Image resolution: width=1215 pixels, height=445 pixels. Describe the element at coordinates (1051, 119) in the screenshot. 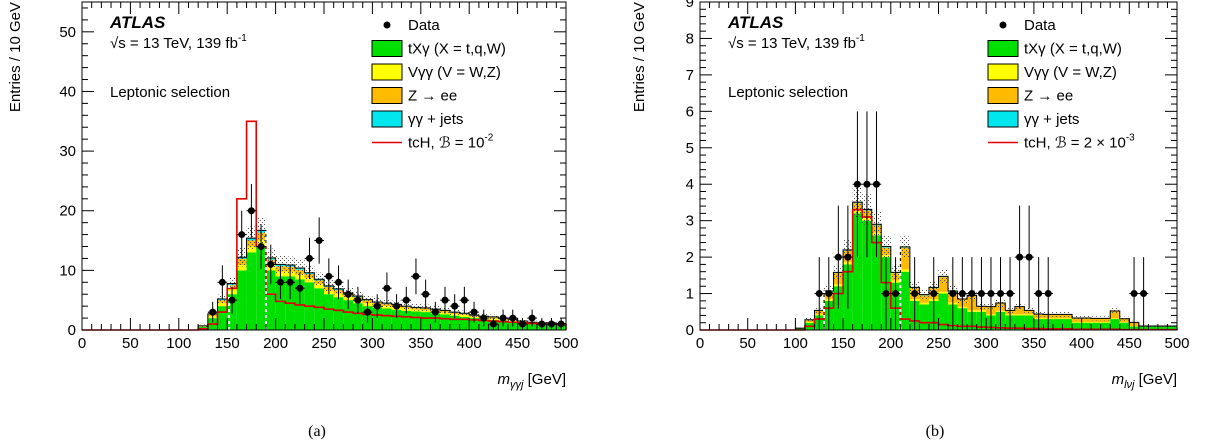

I see `legend-label: γγ + jets` at that location.